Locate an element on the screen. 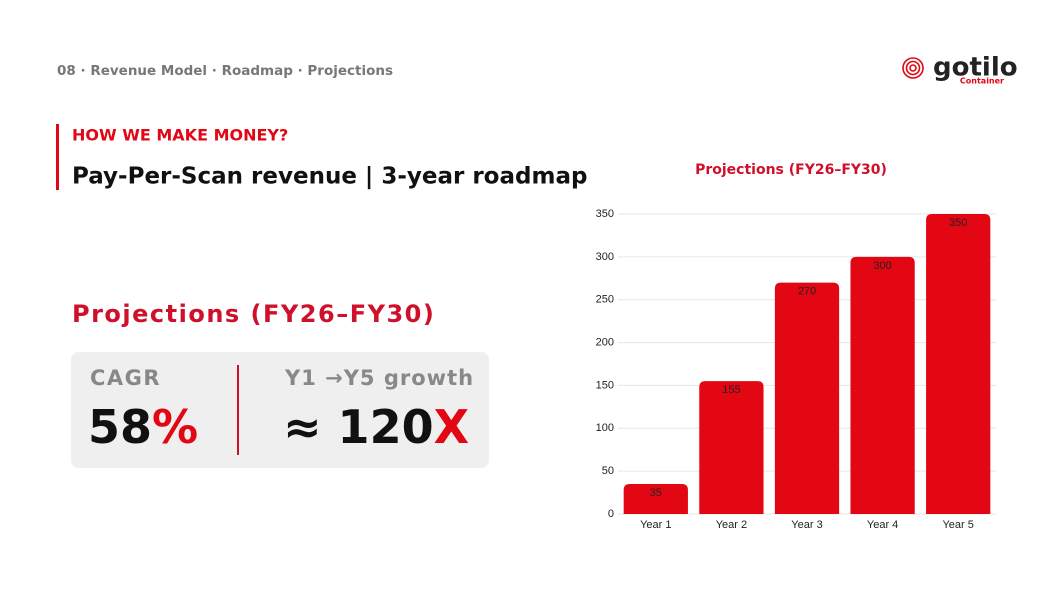 The height and width of the screenshot is (600, 1060). y-tick-label: 50 is located at coordinates (608, 471).